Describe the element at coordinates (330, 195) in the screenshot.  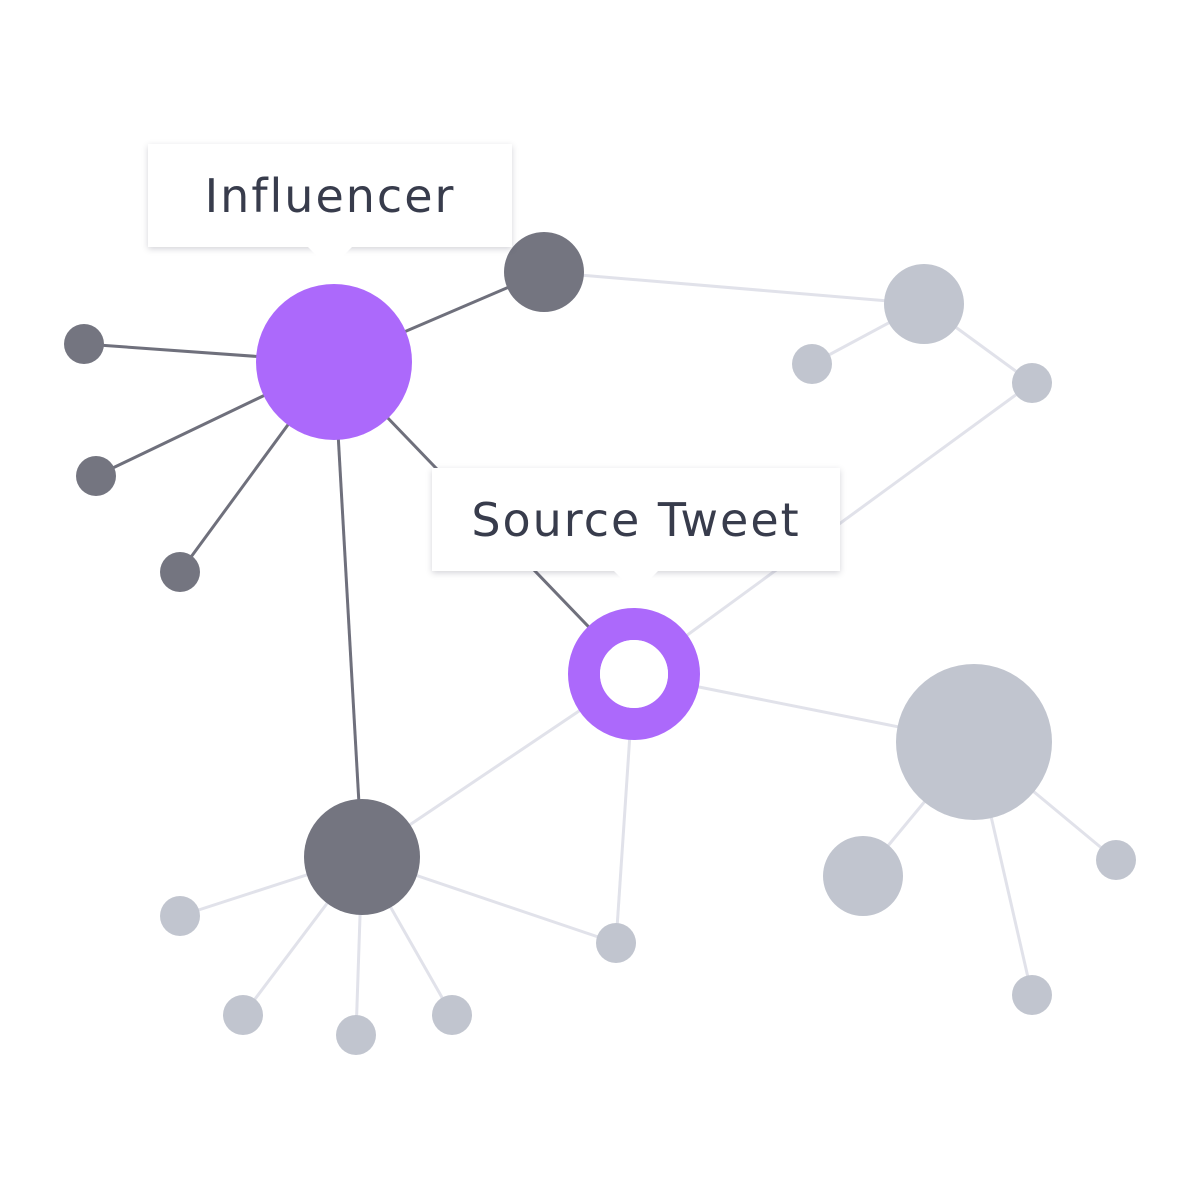
I see `influencer-label: Influencer` at that location.